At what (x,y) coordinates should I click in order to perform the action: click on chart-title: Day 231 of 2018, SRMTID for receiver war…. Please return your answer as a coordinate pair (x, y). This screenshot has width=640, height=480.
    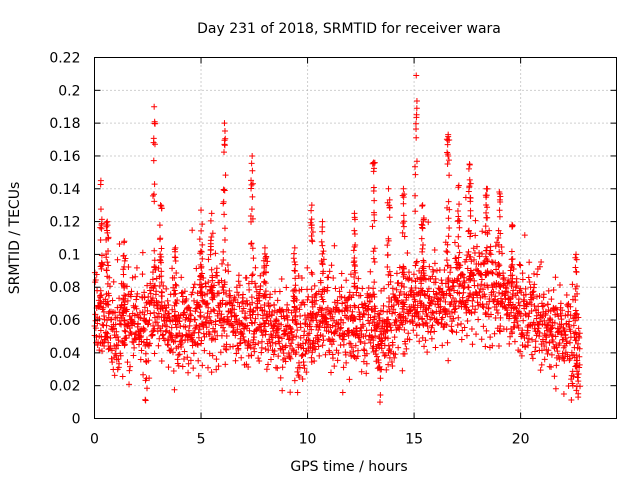
    Looking at the image, I should click on (349, 29).